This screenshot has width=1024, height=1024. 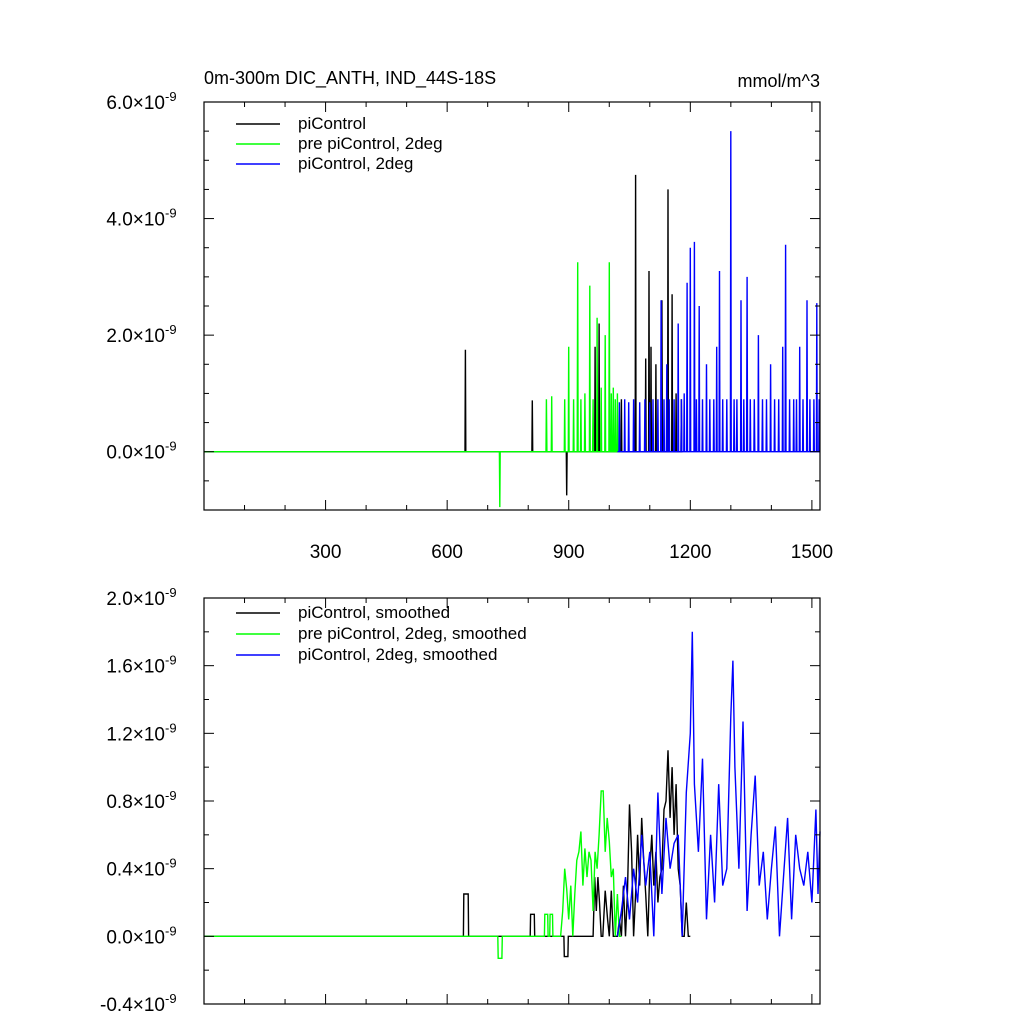 What do you see at coordinates (135, 667) in the screenshot?
I see `chart-bottom-y-tick-label: 1.6×10` at bounding box center [135, 667].